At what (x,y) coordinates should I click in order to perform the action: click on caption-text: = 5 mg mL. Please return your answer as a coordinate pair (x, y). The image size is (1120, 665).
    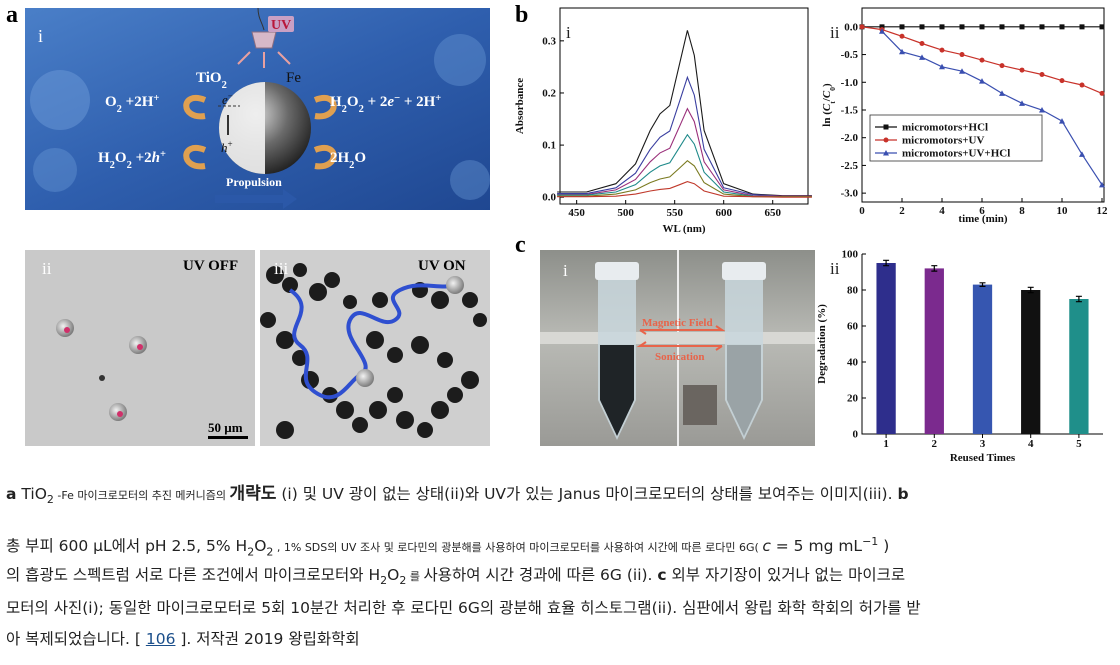
    Looking at the image, I should click on (816, 546).